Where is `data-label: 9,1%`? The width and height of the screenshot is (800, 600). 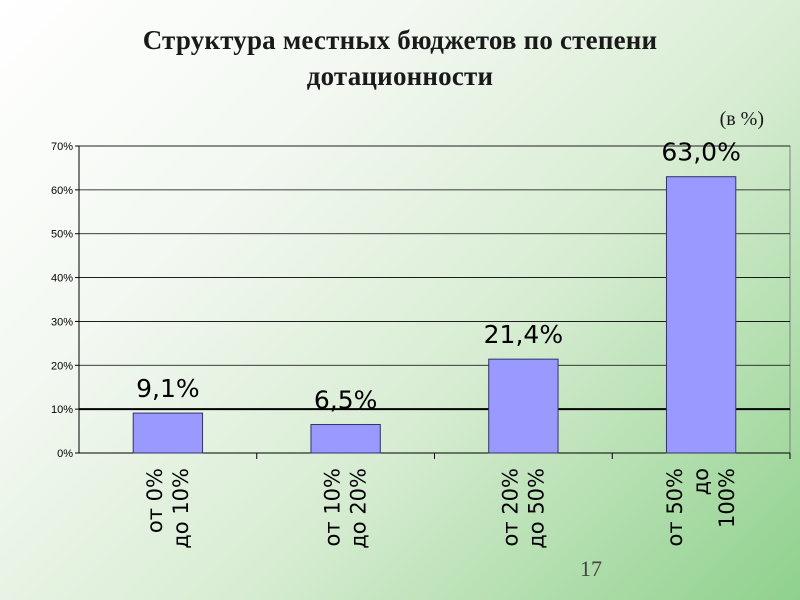 data-label: 9,1% is located at coordinates (168, 388).